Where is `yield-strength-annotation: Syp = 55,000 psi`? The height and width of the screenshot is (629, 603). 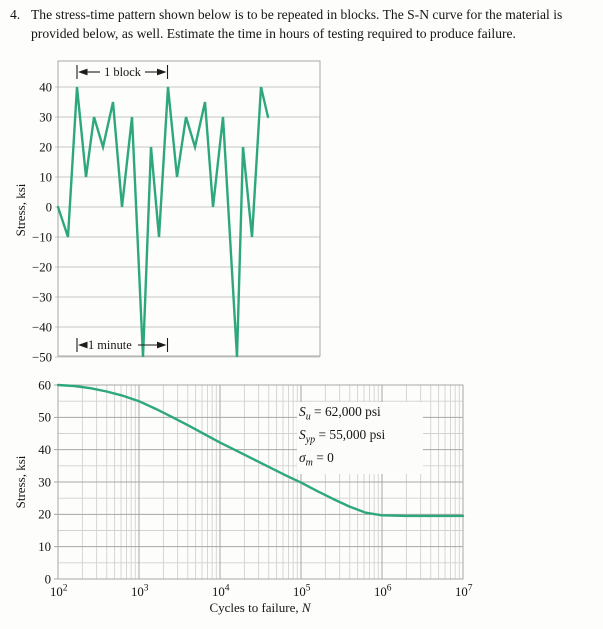 yield-strength-annotation: Syp = 55,000 psi is located at coordinates (360, 437).